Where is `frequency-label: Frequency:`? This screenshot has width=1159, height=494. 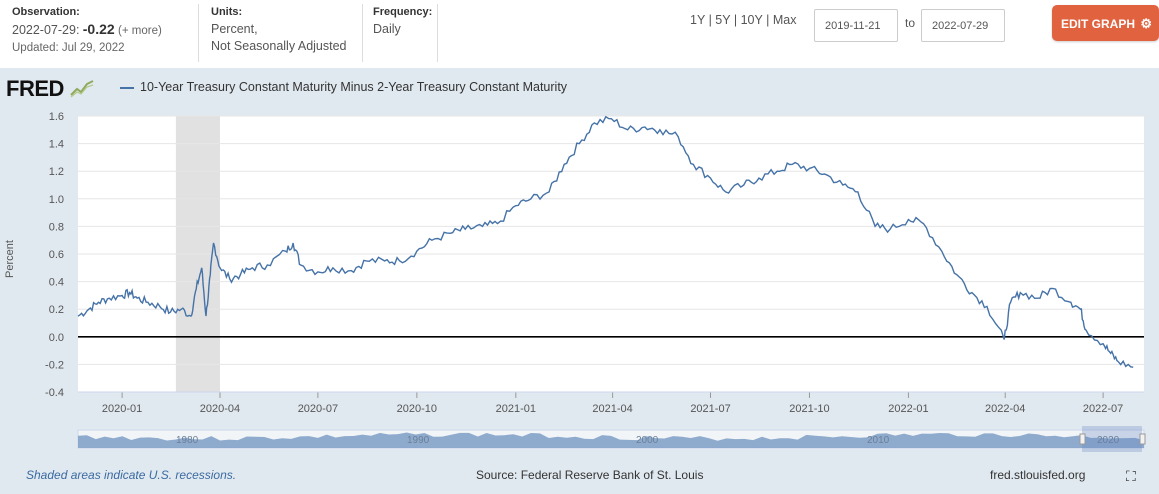
frequency-label: Frequency: is located at coordinates (403, 12).